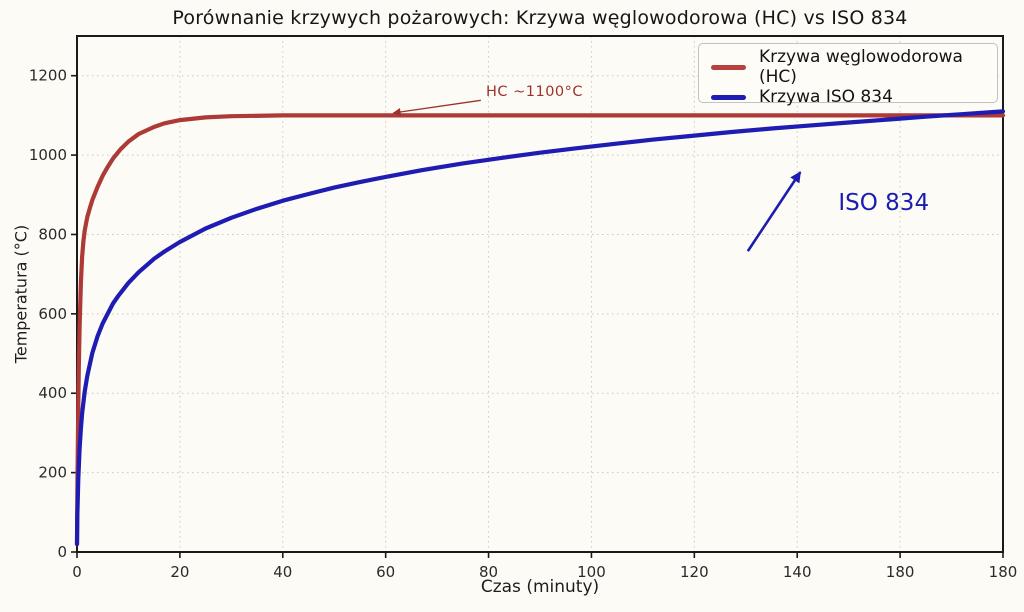 The width and height of the screenshot is (1024, 612). What do you see at coordinates (62, 552) in the screenshot?
I see `y-tick-label: 0` at bounding box center [62, 552].